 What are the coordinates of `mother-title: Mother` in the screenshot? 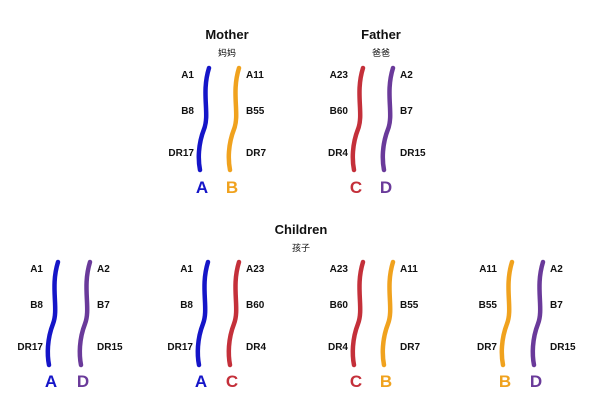 It's located at (227, 34).